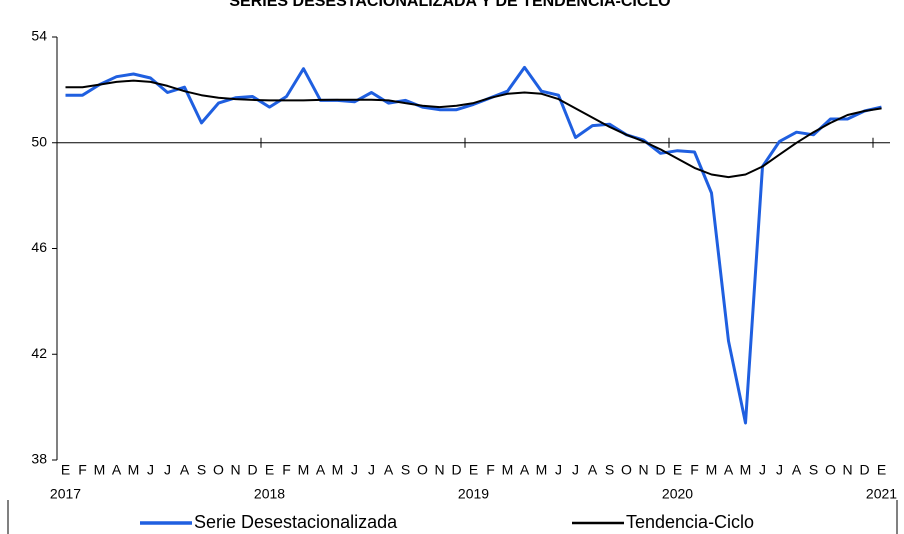 The width and height of the screenshot is (904, 534). Describe the element at coordinates (269, 494) in the screenshot. I see `year-label: 2018` at that location.